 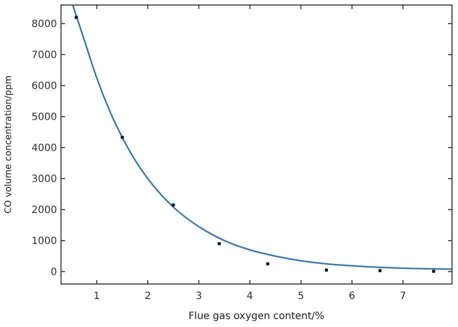 I want to click on y-axis-title: CO volume concentration/ppm, so click(x=9, y=145).